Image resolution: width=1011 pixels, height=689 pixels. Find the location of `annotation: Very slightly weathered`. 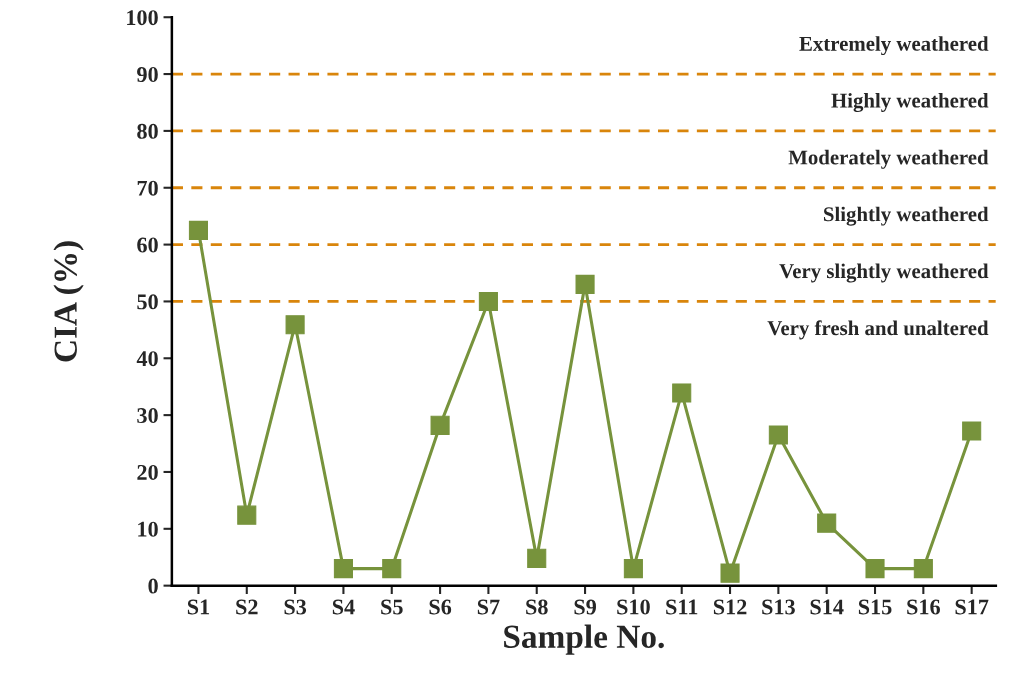

annotation: Very slightly weathered is located at coordinates (884, 273).